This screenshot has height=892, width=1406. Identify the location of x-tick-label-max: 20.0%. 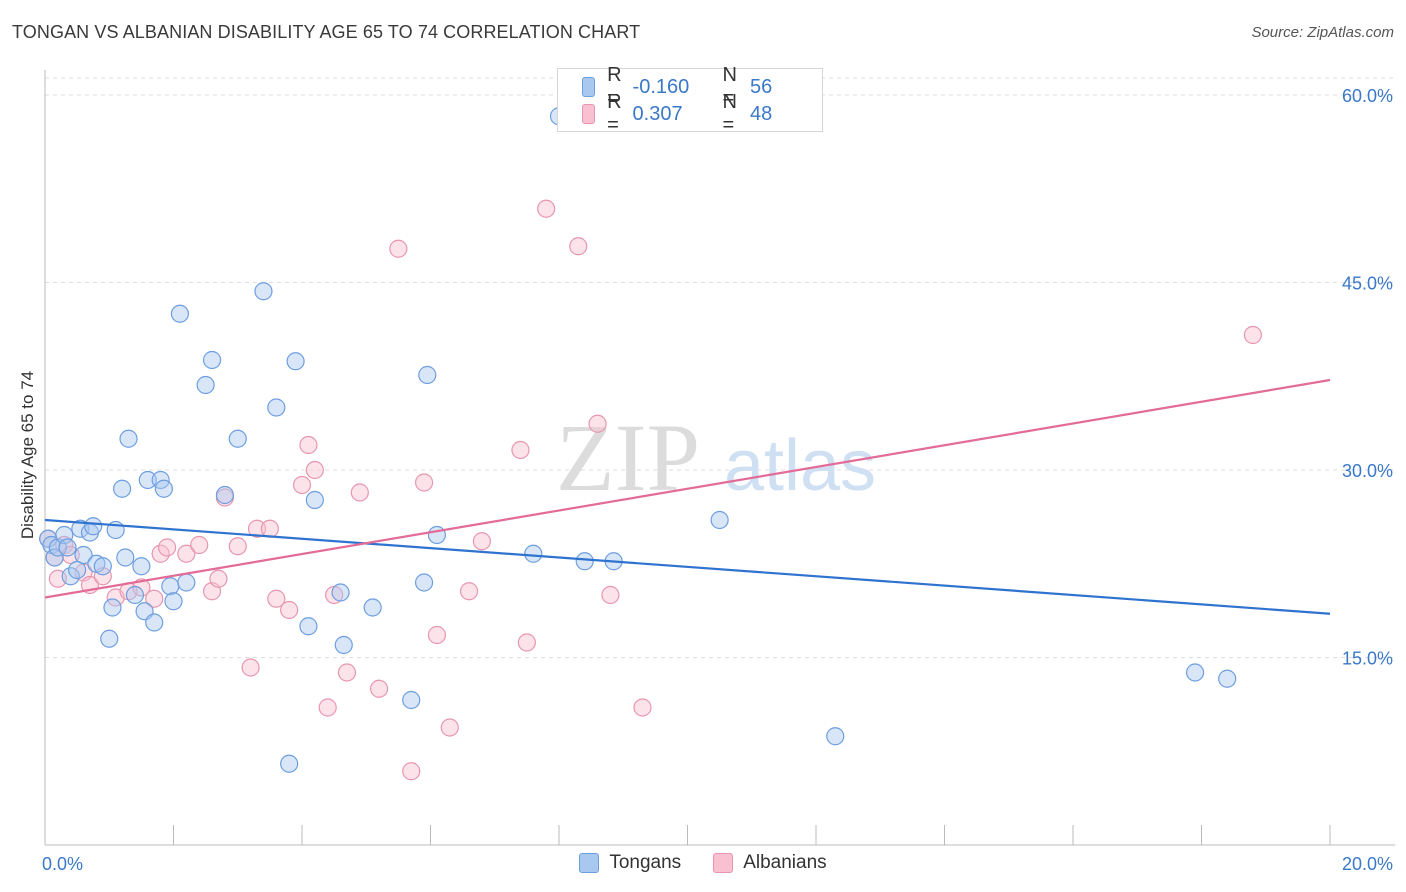
(1367, 864).